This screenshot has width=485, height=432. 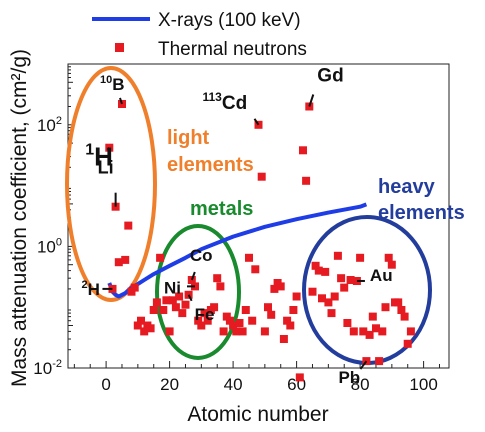 I want to click on element-label: 113Cd, so click(x=225, y=102).